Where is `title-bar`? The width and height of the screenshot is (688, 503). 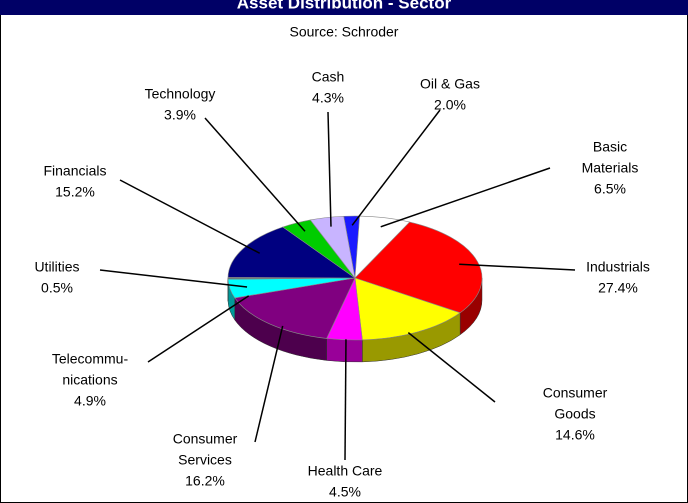
title-bar is located at coordinates (344, 7).